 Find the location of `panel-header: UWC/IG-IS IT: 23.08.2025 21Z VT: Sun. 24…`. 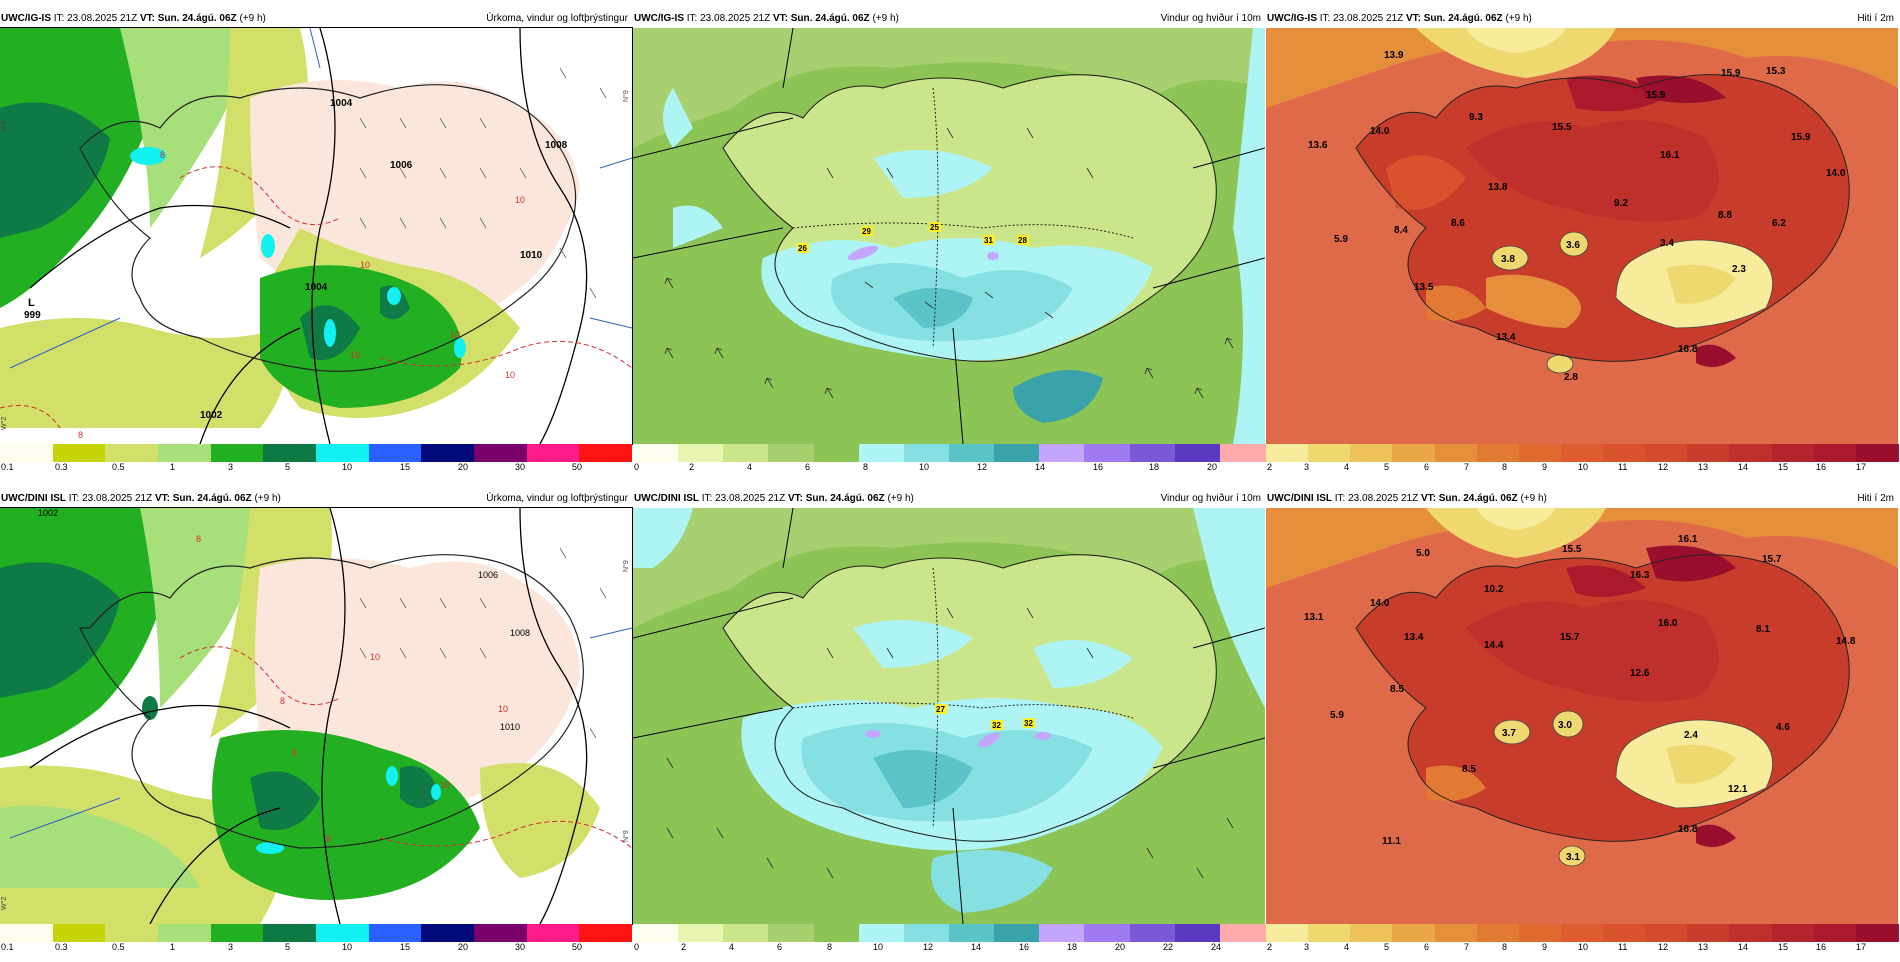

panel-header: UWC/IG-IS IT: 23.08.2025 21Z VT: Sun. 24… is located at coordinates (316, 19).